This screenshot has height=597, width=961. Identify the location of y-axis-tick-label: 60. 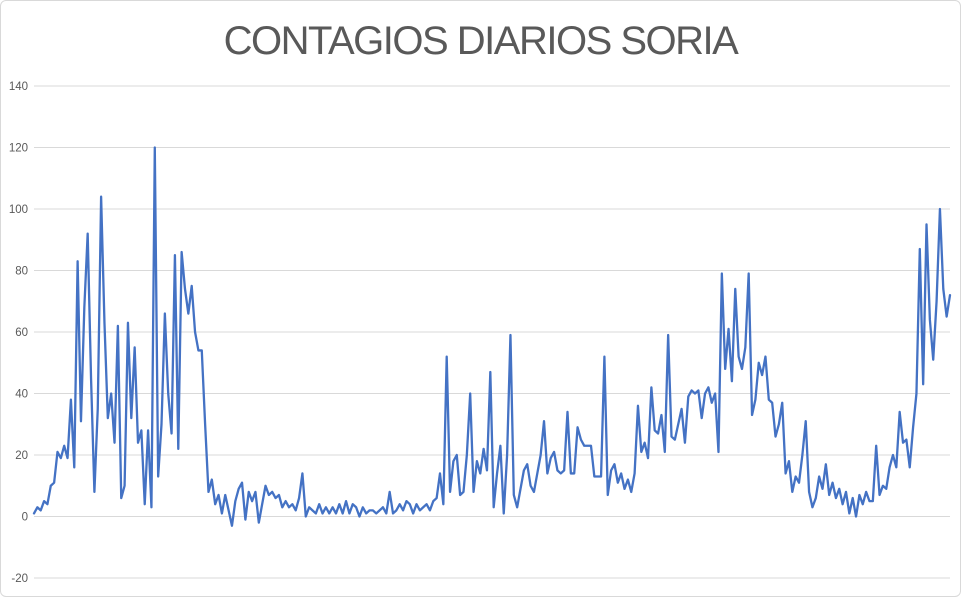
(21, 333).